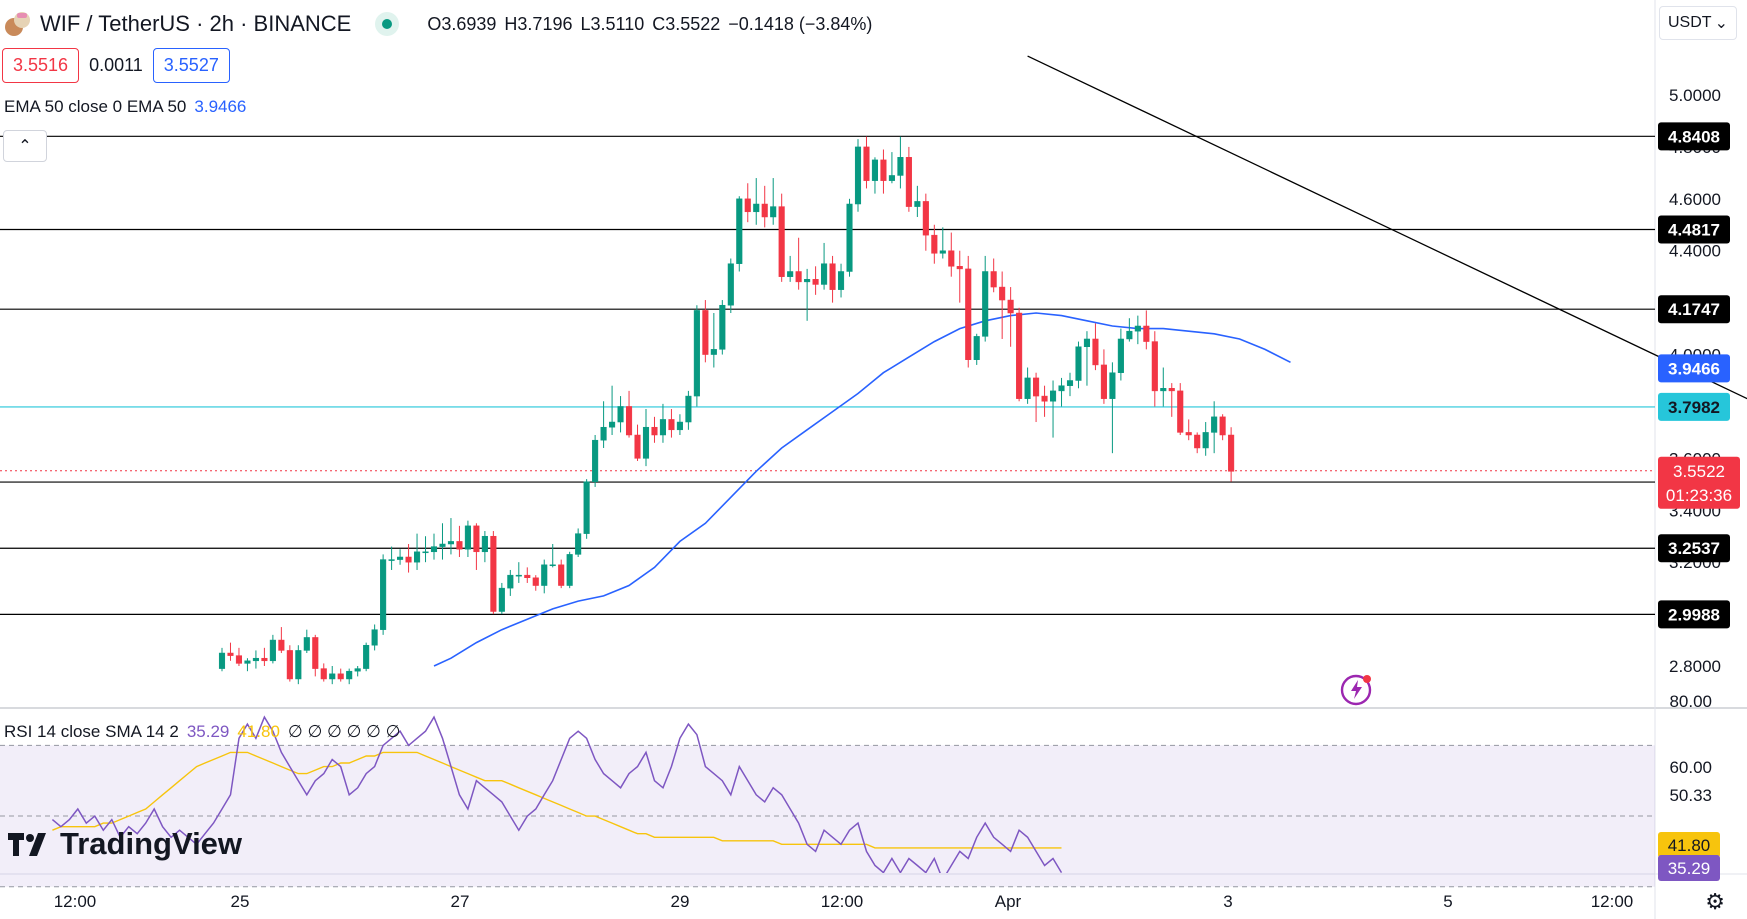 The image size is (1747, 919). I want to click on rsi-sma-price-label: 41.80, so click(1689, 845).